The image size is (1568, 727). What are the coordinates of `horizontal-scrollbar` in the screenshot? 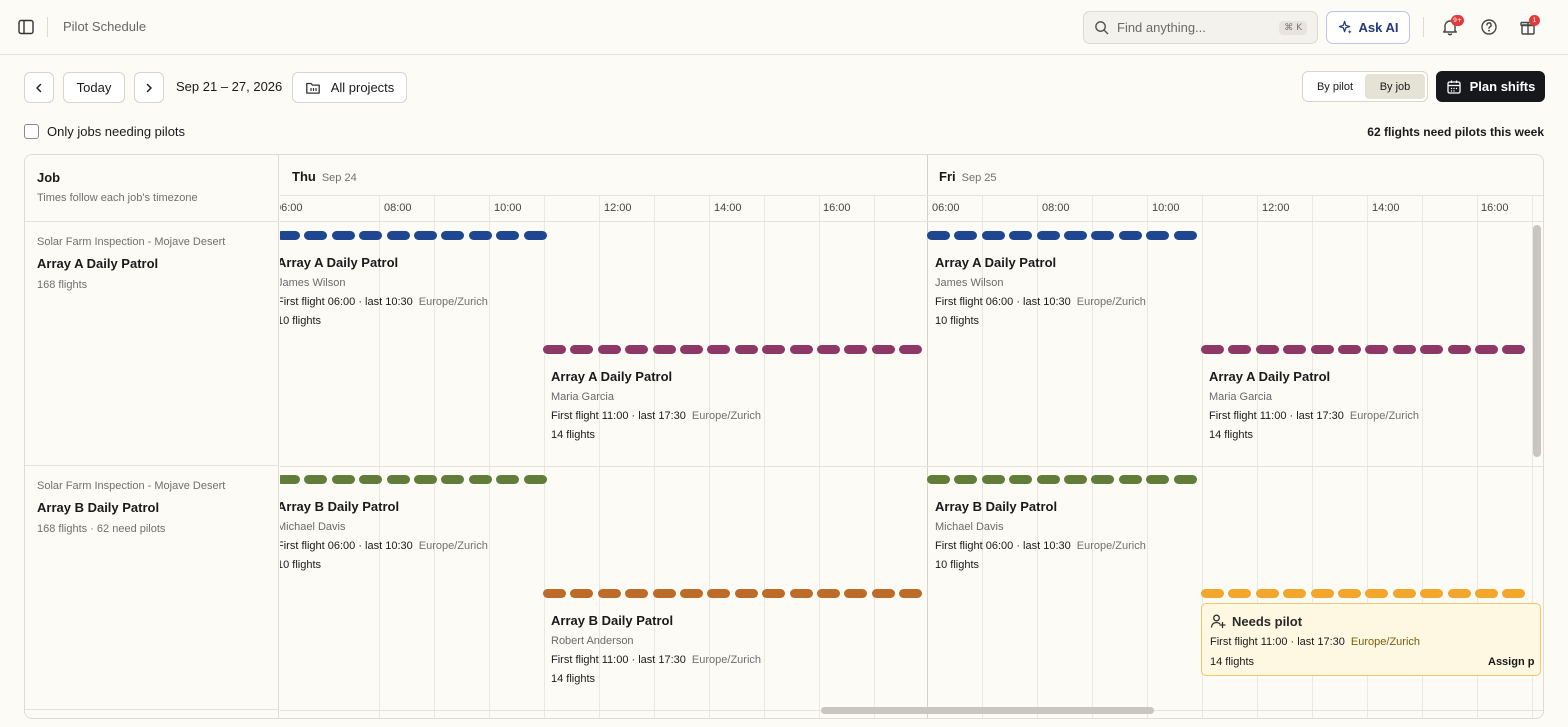 It's located at (987, 710).